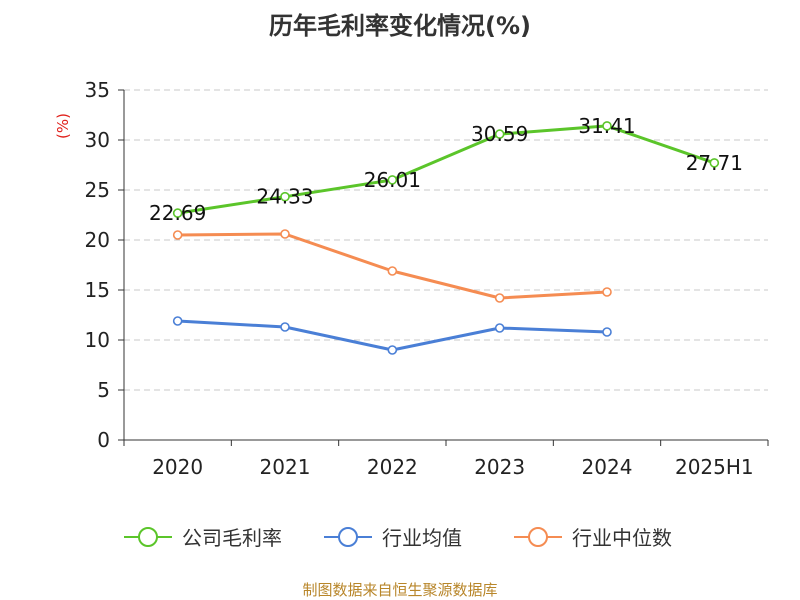 This screenshot has height=600, width=800. I want to click on x-tick-label: 2024, so click(607, 467).